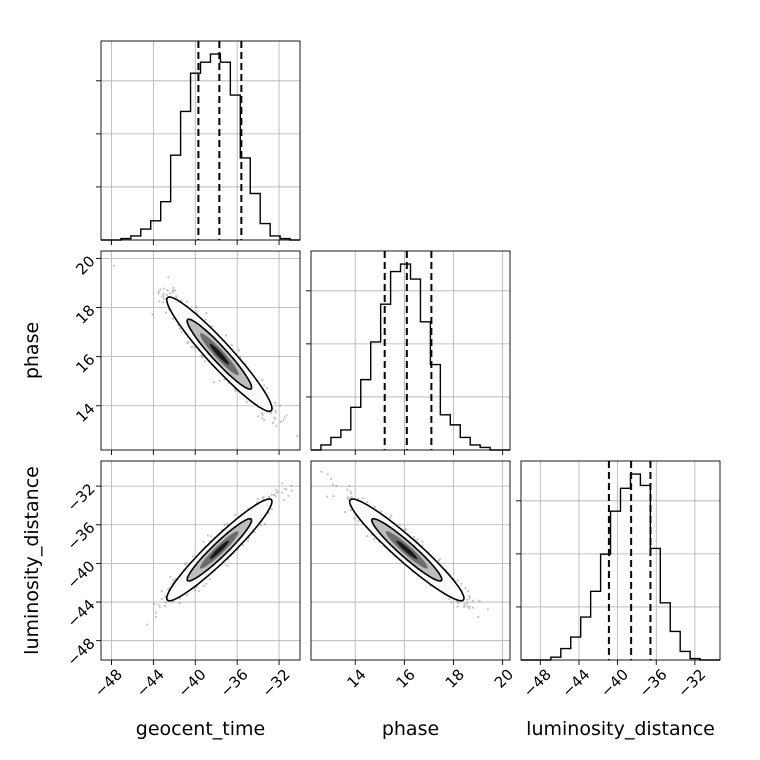 The width and height of the screenshot is (760, 760). Describe the element at coordinates (410, 562) in the screenshot. I see `scatter-panel-luminosity-distance-vs-phase` at that location.